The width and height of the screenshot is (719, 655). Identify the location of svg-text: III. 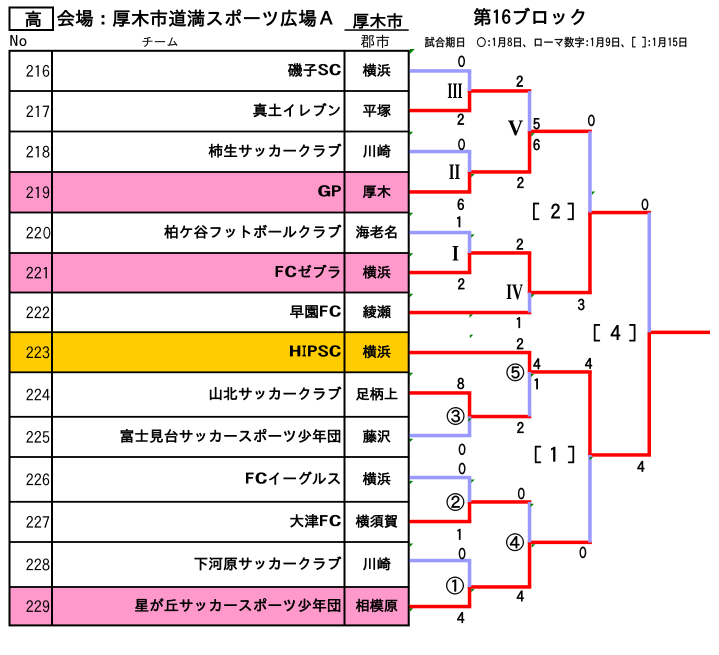
(454, 90).